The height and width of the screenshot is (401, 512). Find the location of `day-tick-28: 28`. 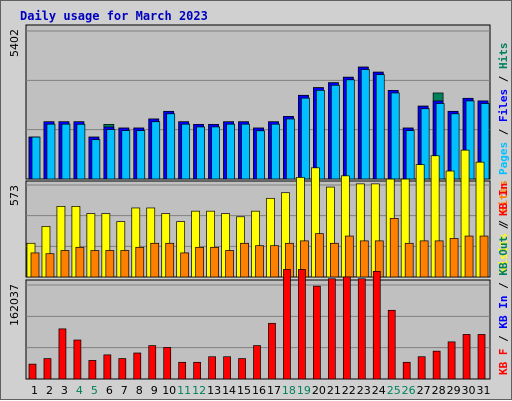

day-tick-28: 28 is located at coordinates (439, 390).